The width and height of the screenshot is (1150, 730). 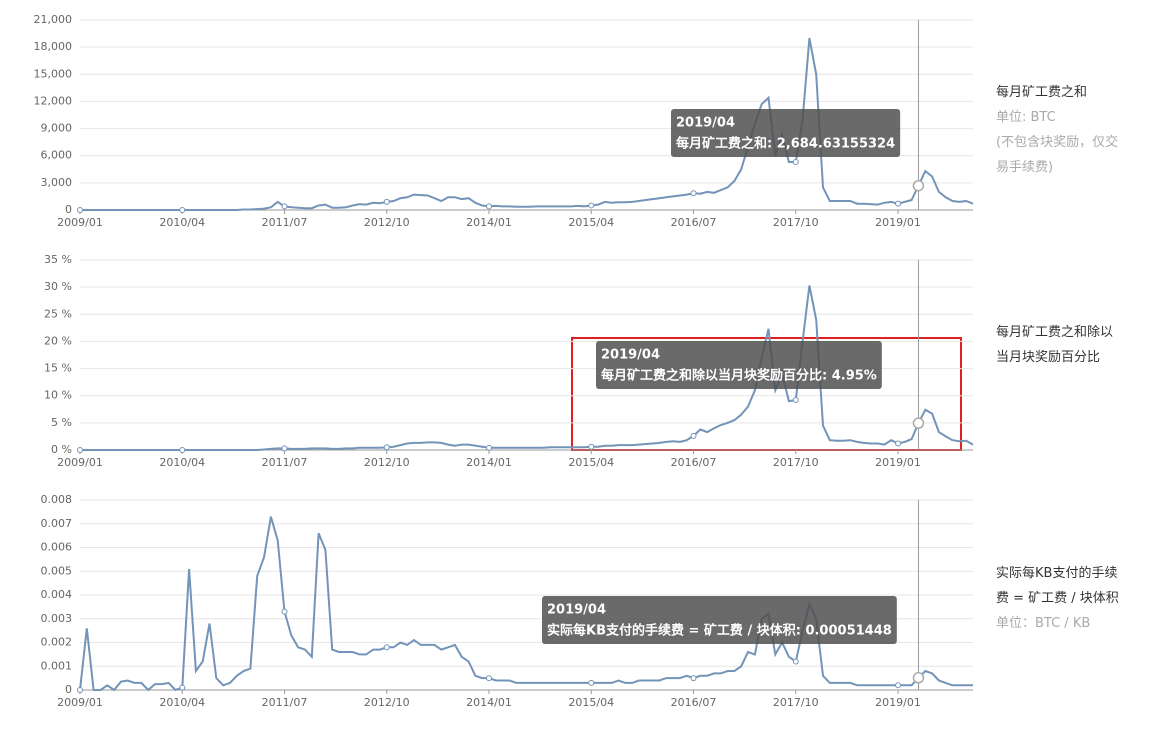 I want to click on side-panel: 实际每KB支付的手续费 = 矿工费 / 块体积 单位：BTC / KB, so click(x=1058, y=598).